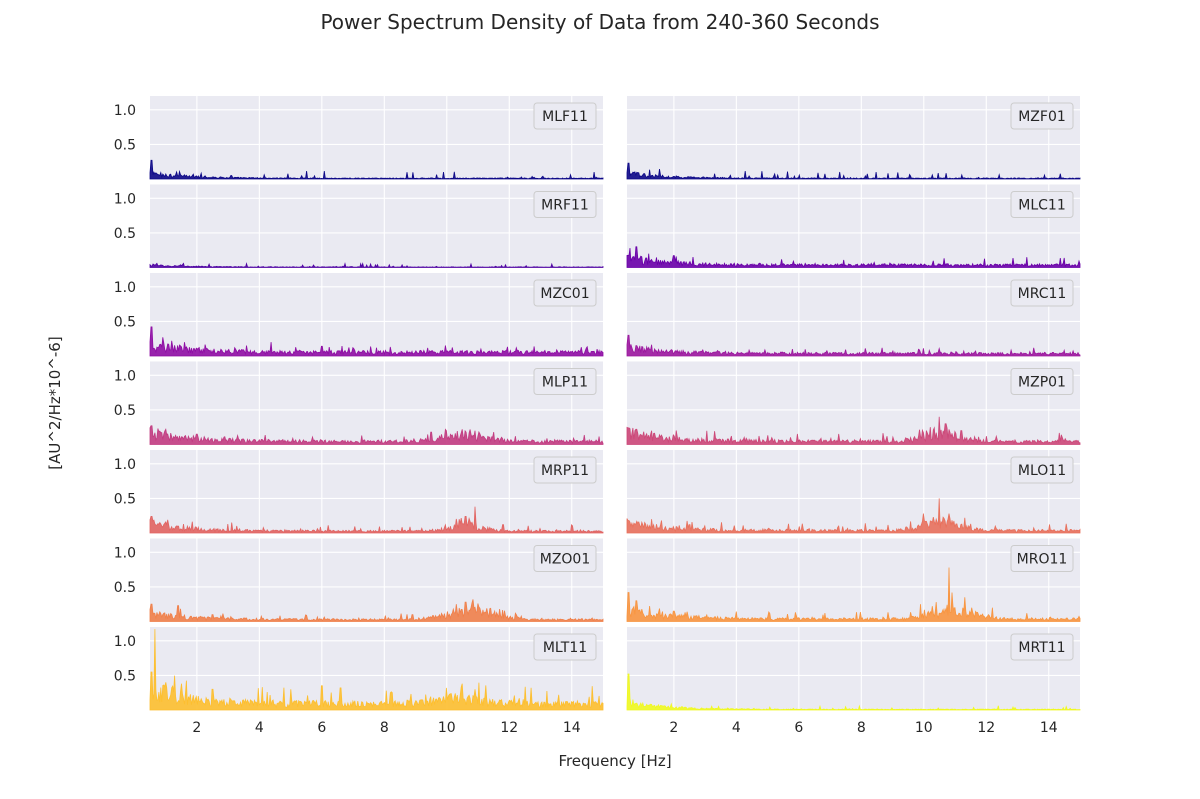  I want to click on legend-label: MRO11, so click(1042, 560).